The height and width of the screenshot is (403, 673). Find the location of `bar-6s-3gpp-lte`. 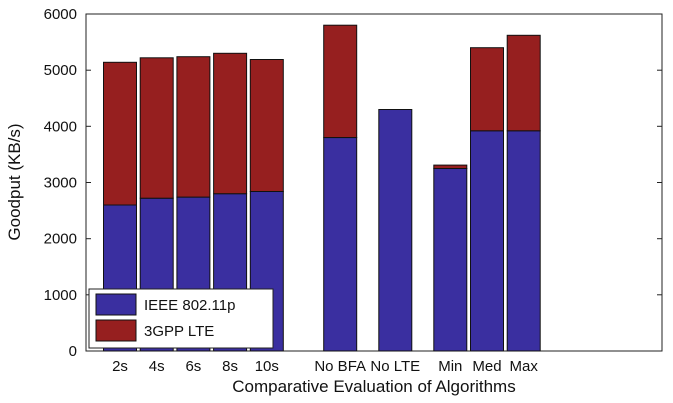

bar-6s-3gpp-lte is located at coordinates (193, 127).